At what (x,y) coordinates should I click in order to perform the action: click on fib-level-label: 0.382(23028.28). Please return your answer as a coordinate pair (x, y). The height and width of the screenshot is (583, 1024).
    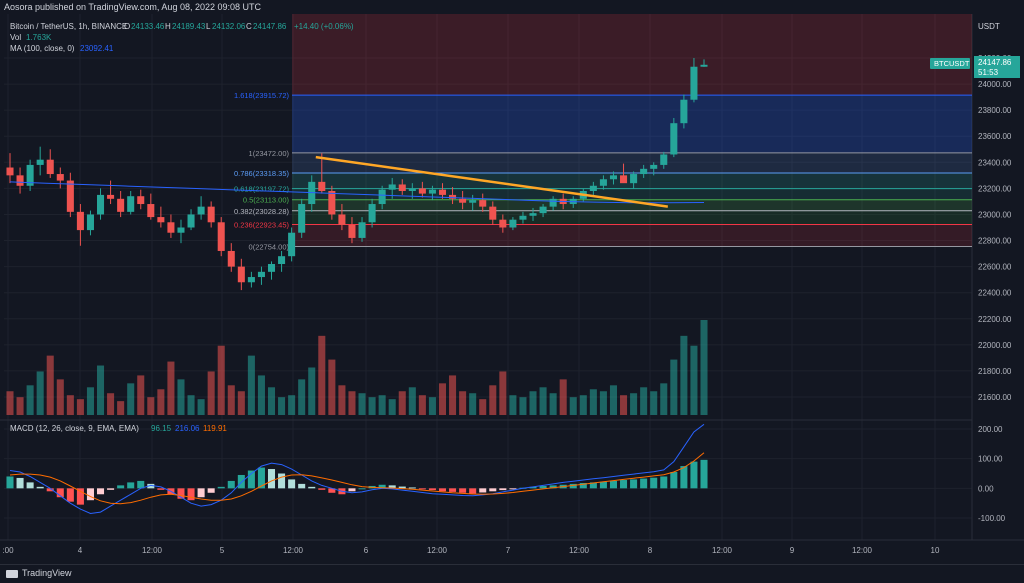
    Looking at the image, I should click on (262, 211).